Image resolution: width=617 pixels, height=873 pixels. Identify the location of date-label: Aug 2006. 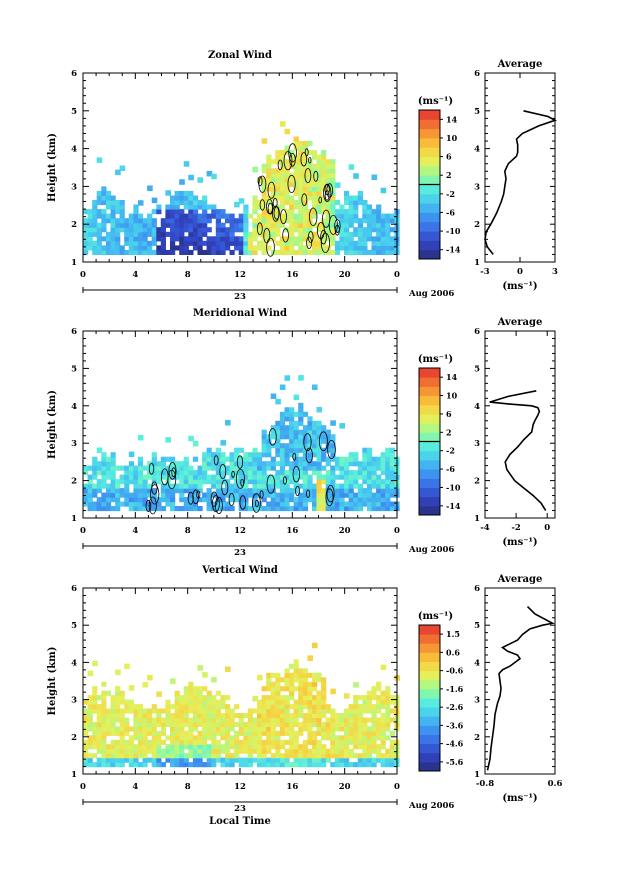
(431, 550).